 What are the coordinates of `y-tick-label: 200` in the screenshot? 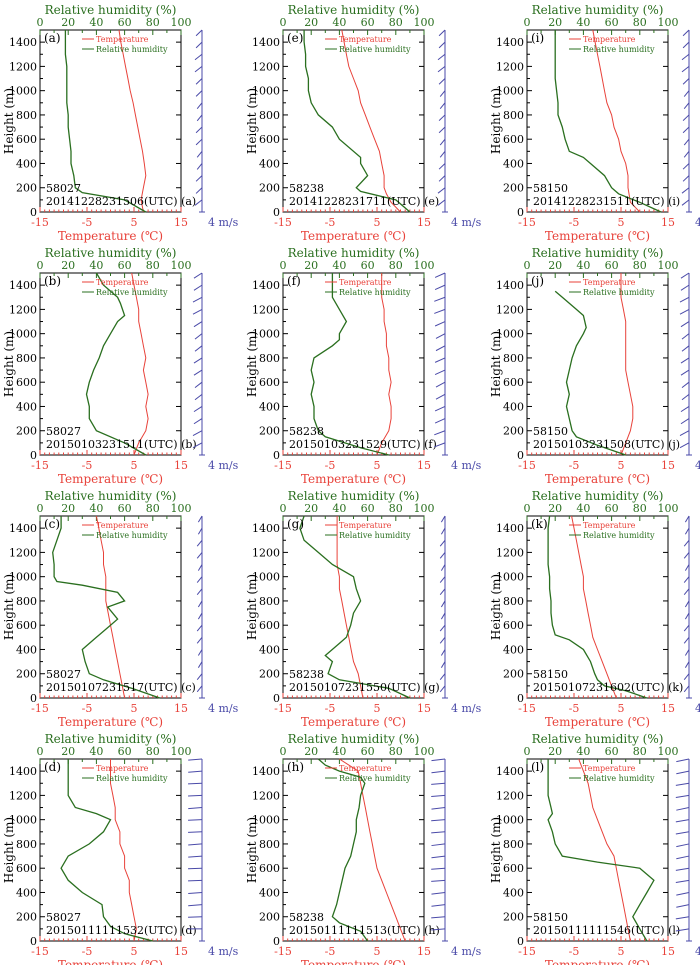 It's located at (269, 188).